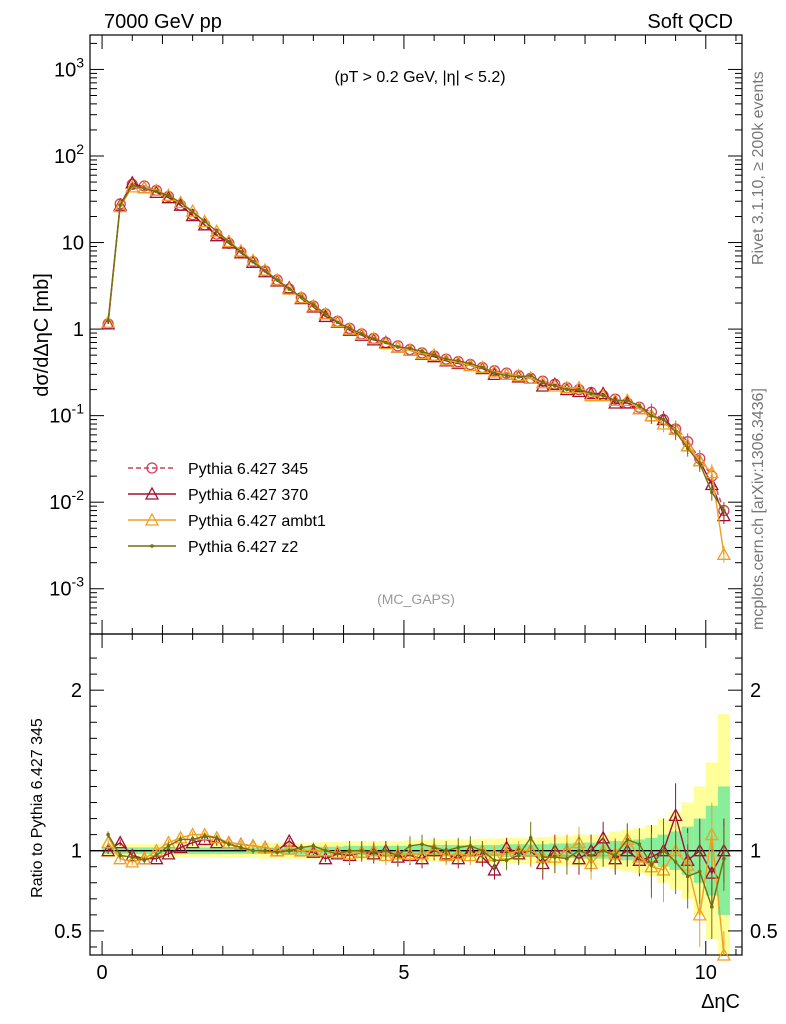  Describe the element at coordinates (37, 808) in the screenshot. I see `ratio-ylabel: Ratio to Pythia 6.427 345` at that location.